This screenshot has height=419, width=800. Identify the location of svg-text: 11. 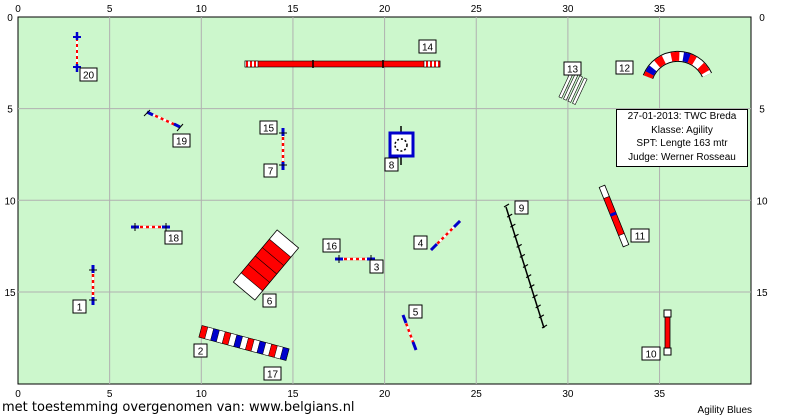
(640, 237).